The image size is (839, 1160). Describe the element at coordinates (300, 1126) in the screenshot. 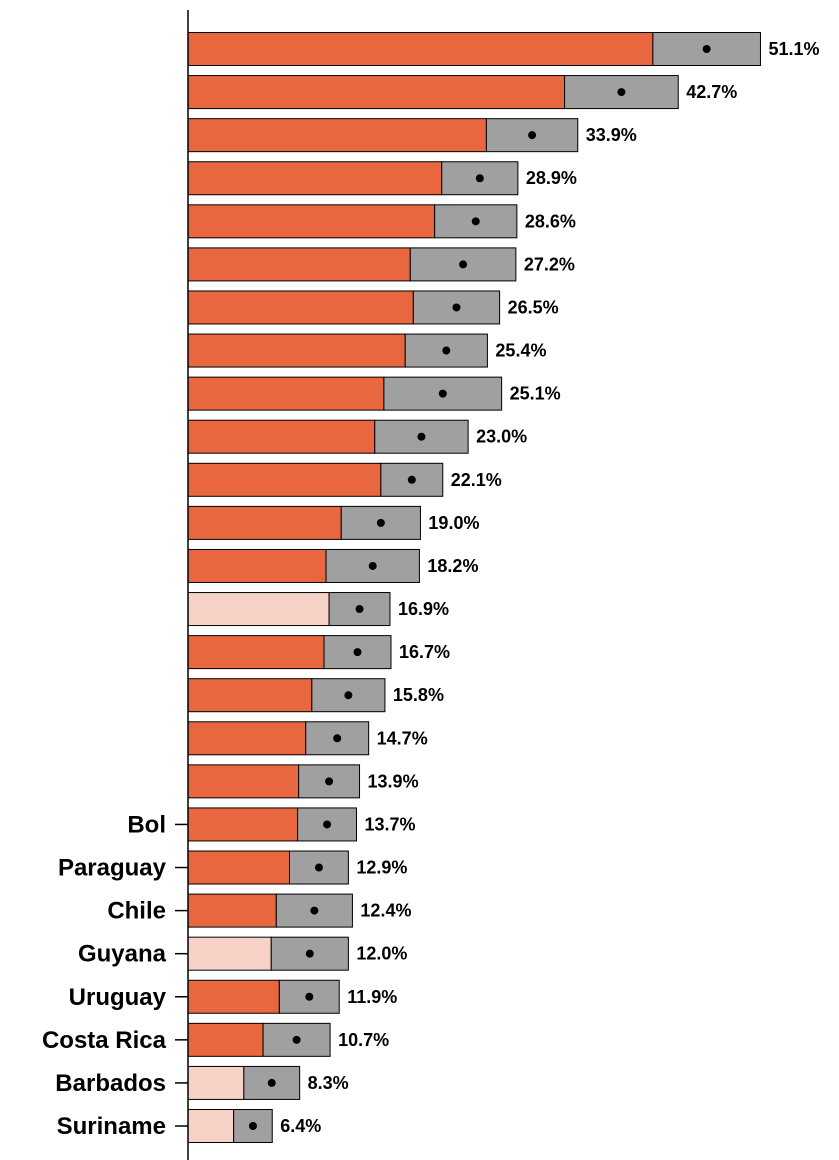

I see `data-label: 6.4%` at that location.